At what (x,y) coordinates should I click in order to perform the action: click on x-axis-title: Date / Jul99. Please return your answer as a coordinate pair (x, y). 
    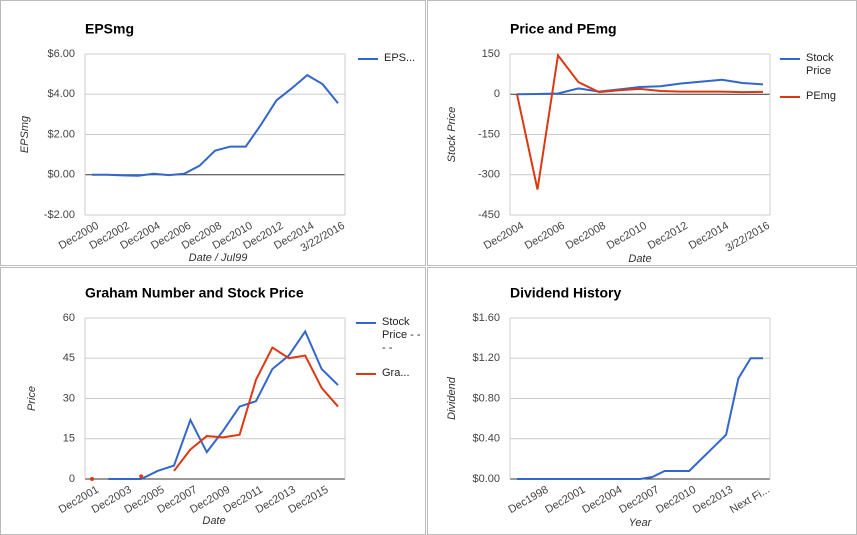
    Looking at the image, I should click on (218, 258).